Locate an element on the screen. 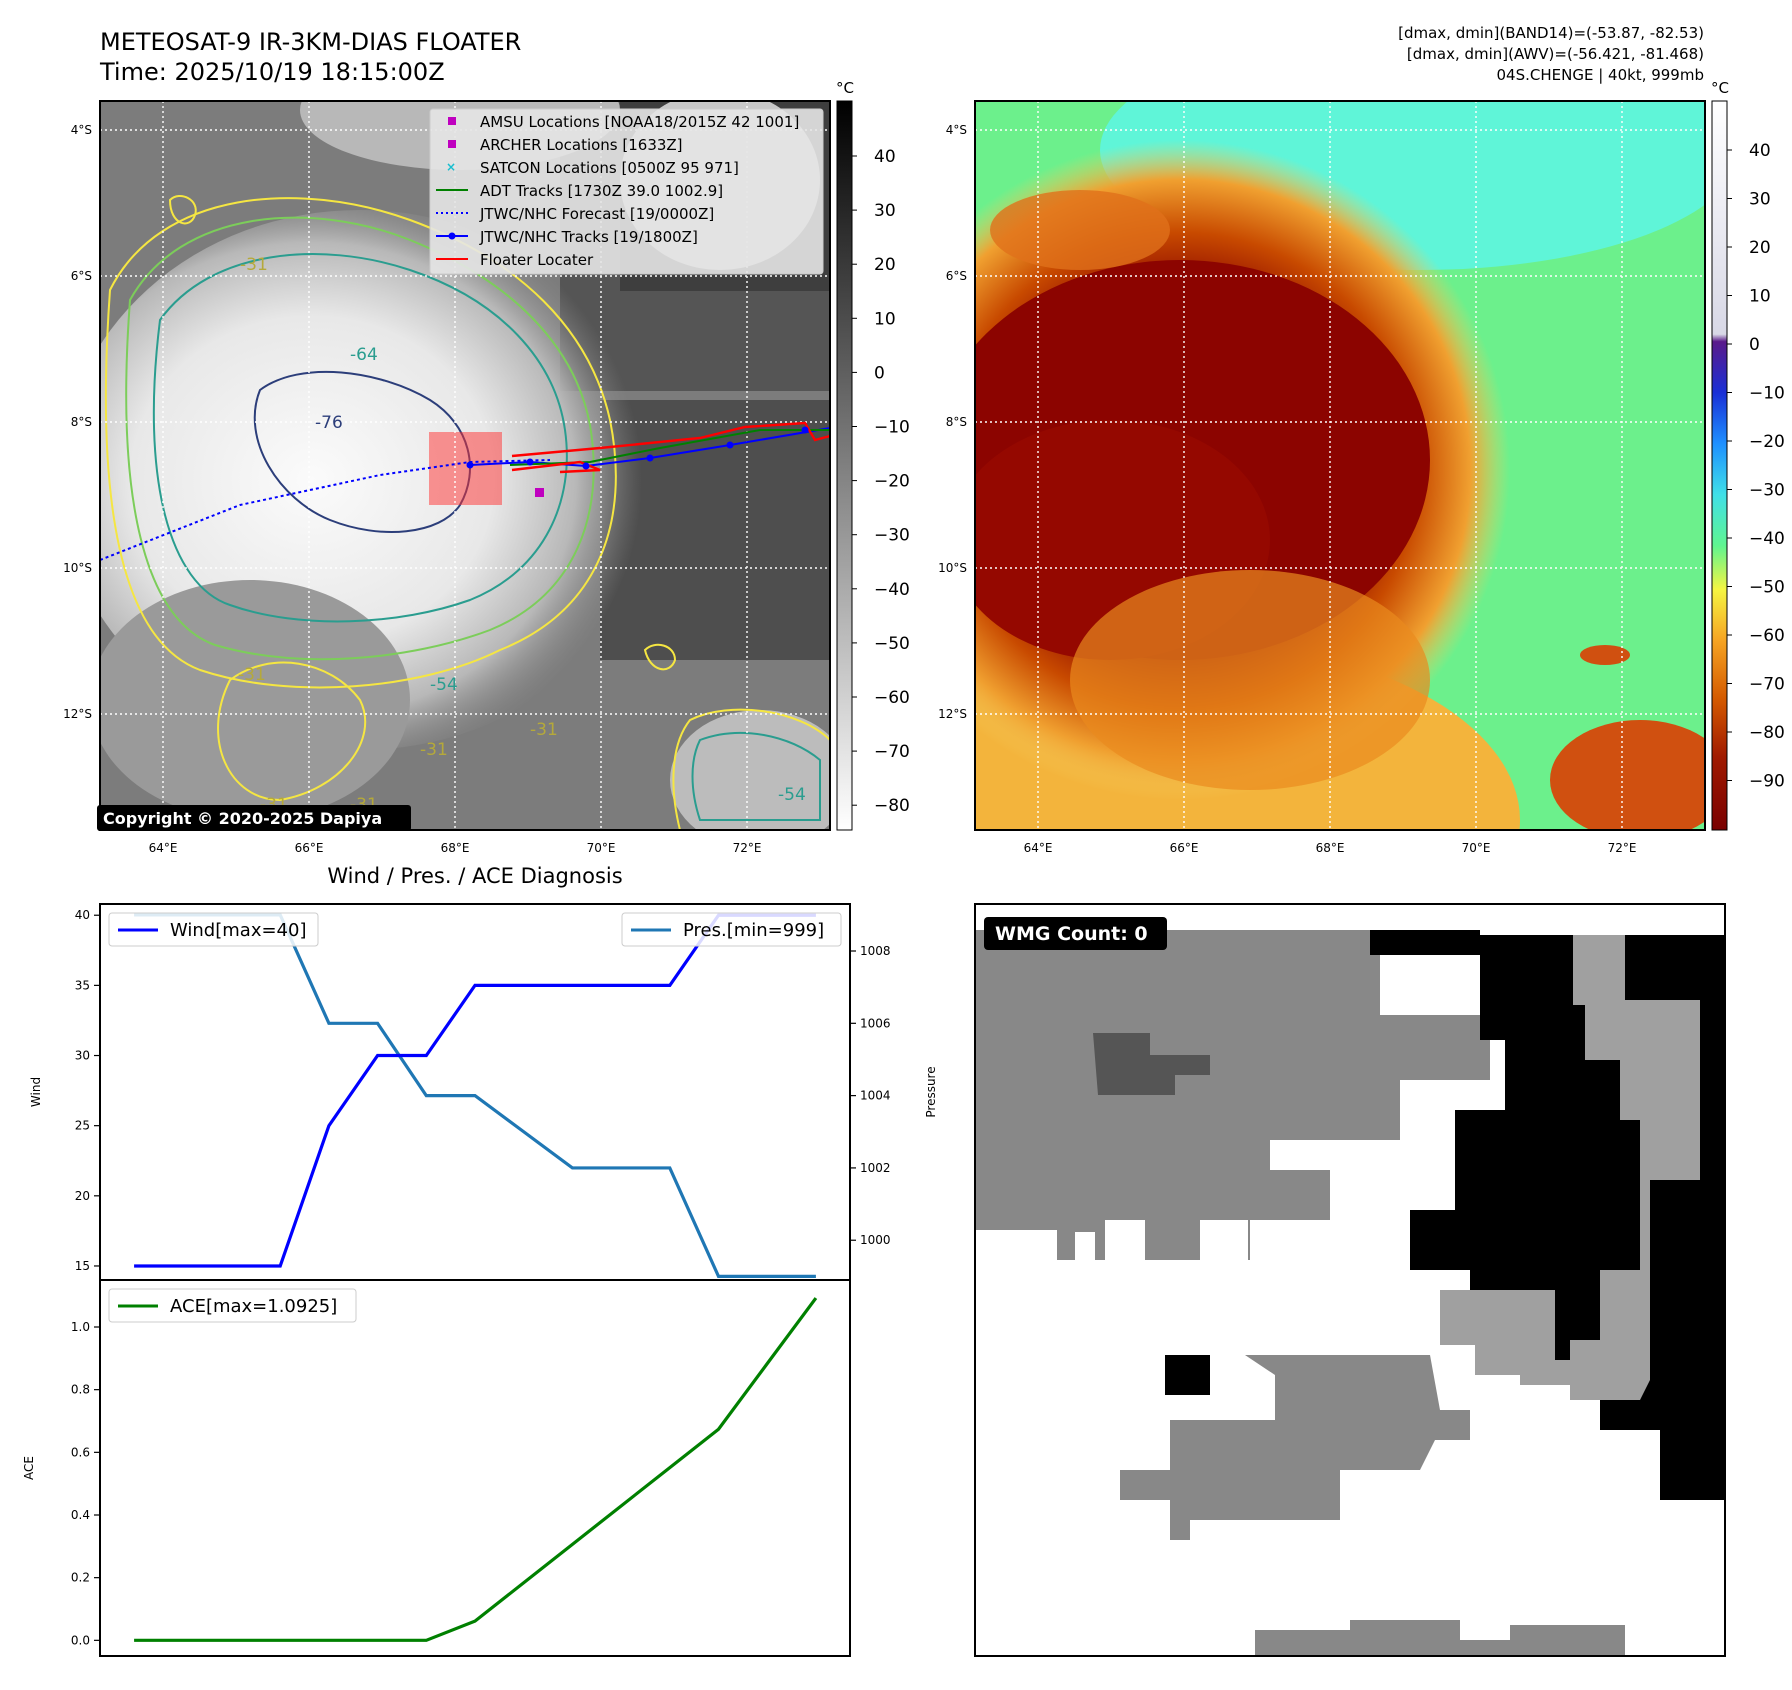 The width and height of the screenshot is (1792, 1690). awv-colorbar-tick-label: −80 is located at coordinates (1767, 733).